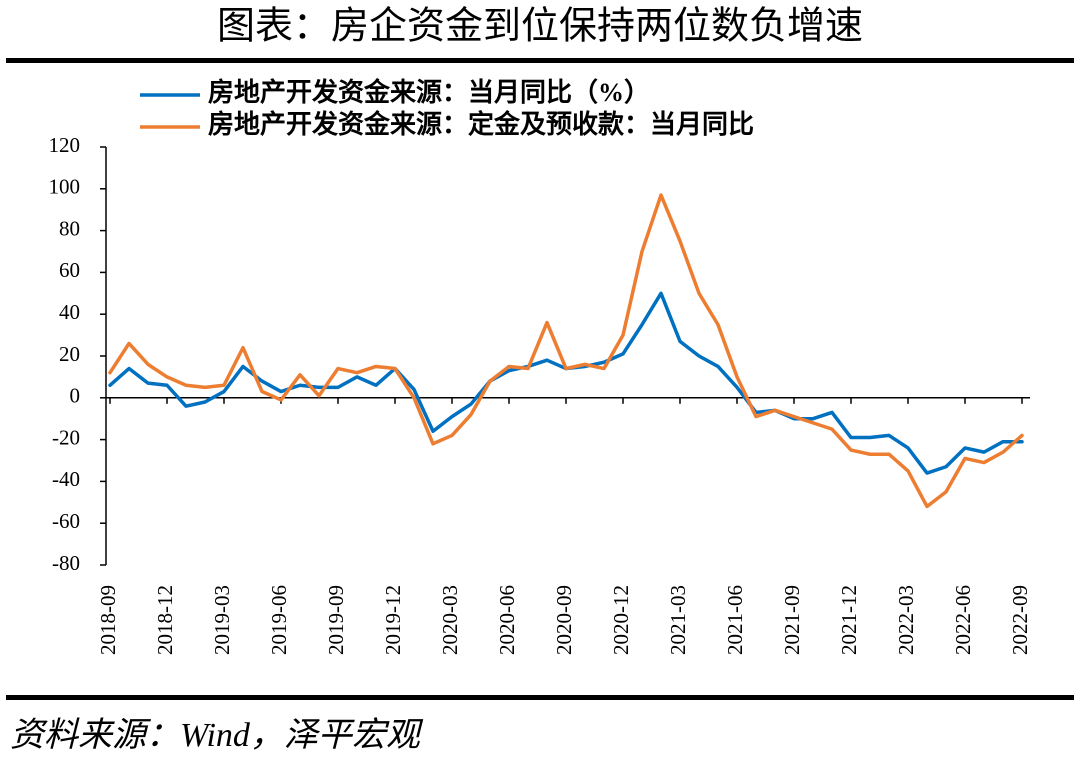 This screenshot has width=1080, height=760. Describe the element at coordinates (429, 92) in the screenshot. I see `legend-label: 房地产开发资金来源：当月同比（%）` at that location.